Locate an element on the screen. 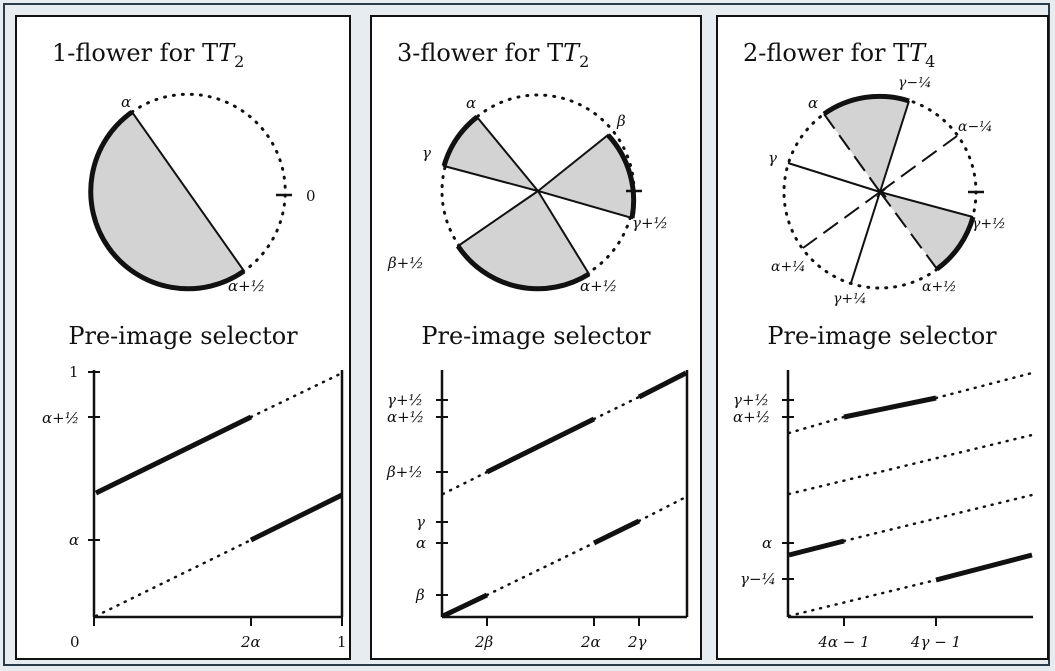  panel-1-upper-solid is located at coordinates (173, 455).